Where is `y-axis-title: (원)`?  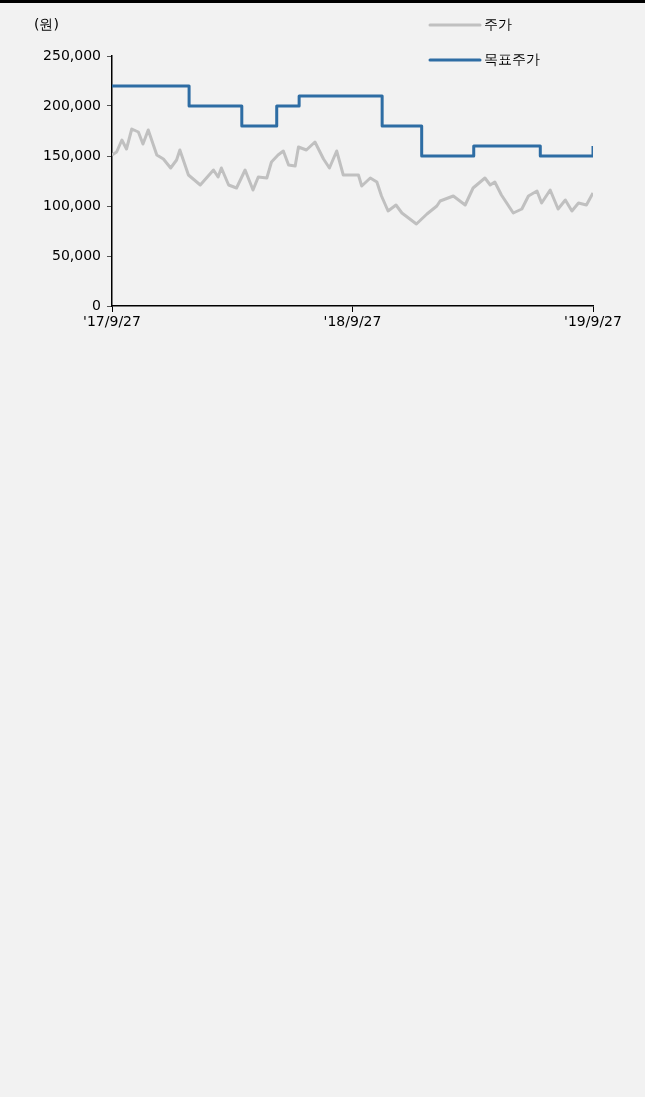
y-axis-title: (원) is located at coordinates (46, 23).